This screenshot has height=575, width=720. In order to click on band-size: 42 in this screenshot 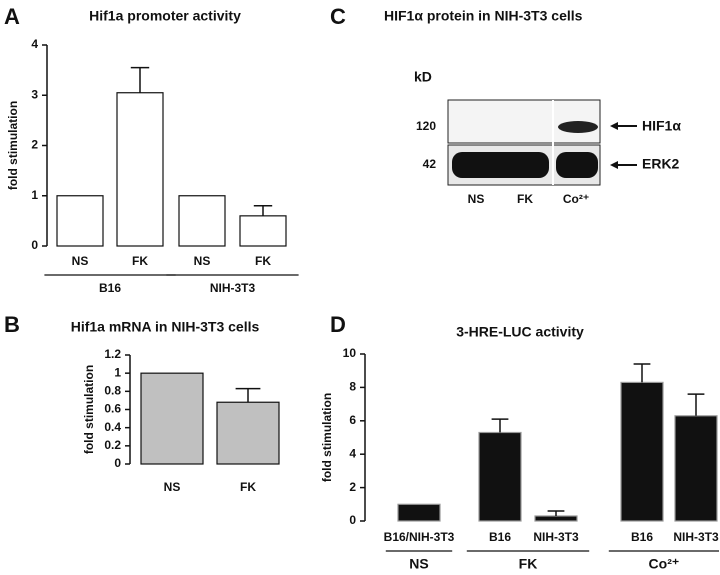, I will do `click(430, 164)`.